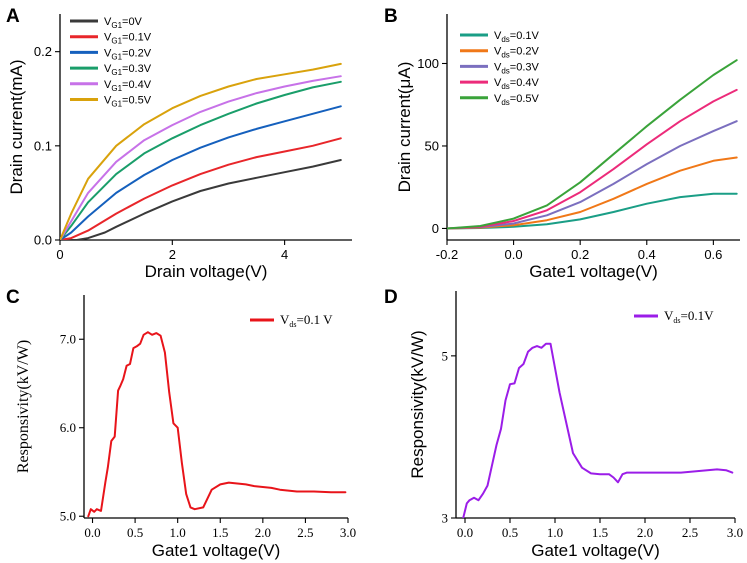  I want to click on panel-label: C, so click(13, 297).